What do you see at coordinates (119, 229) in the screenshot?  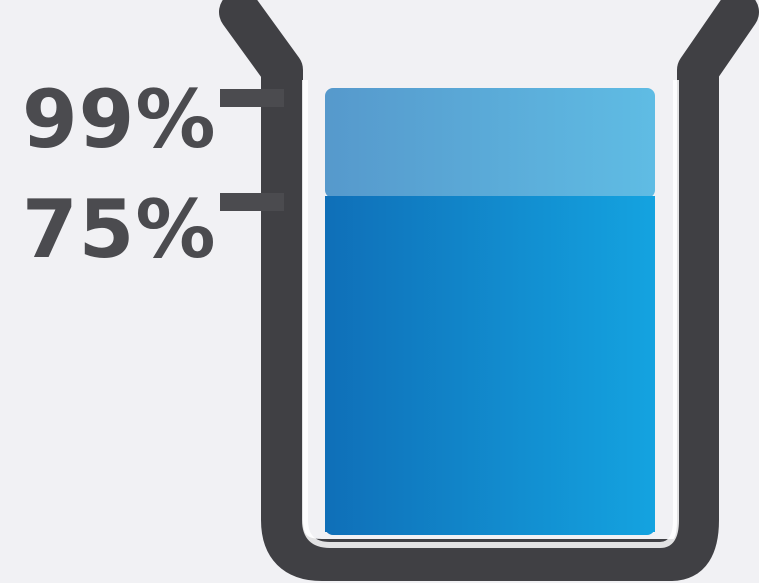 I see `level-label-low: 75%` at bounding box center [119, 229].